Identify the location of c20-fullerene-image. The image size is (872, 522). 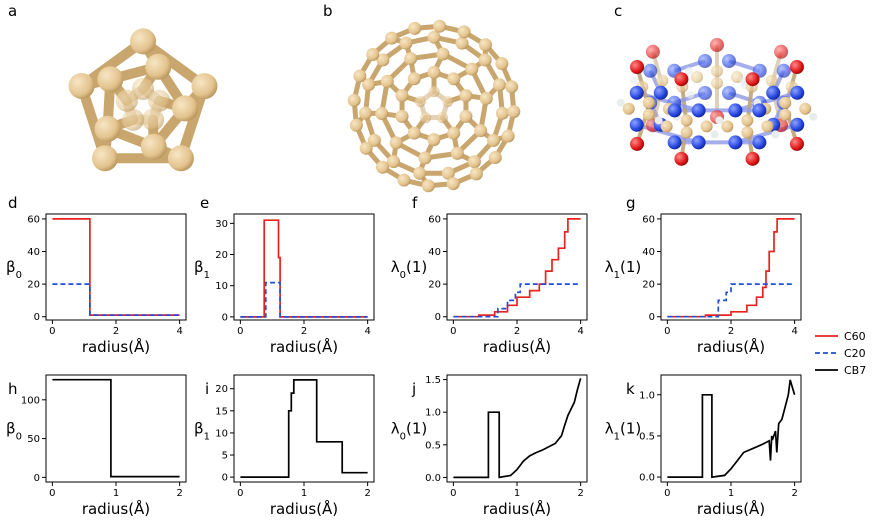
(143, 100).